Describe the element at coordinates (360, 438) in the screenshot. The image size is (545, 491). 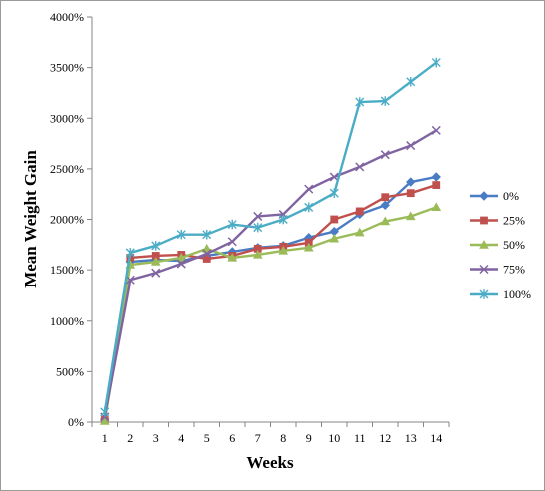
I see `x-tick-label: 11` at that location.